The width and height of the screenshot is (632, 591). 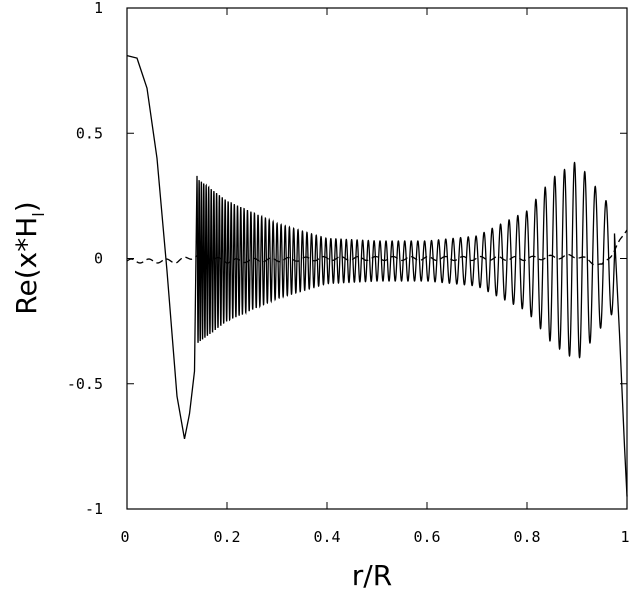 I want to click on y-tick-label: 0.5, so click(x=89, y=133).